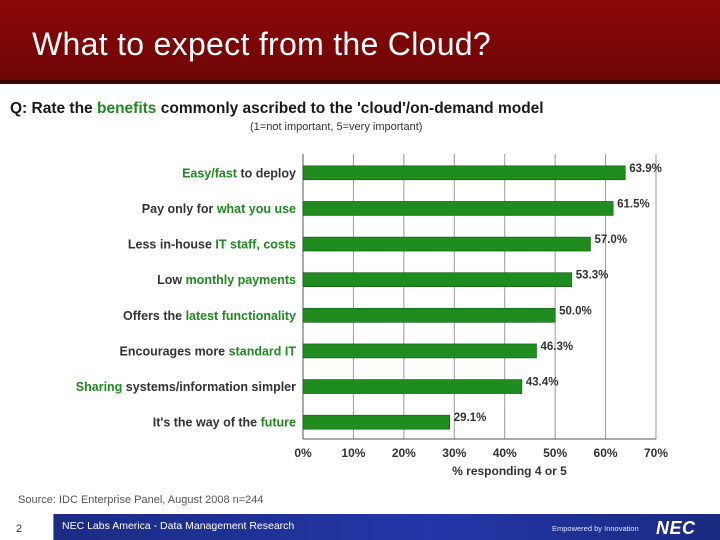 This screenshot has height=540, width=720. Describe the element at coordinates (556, 347) in the screenshot. I see `value-label: 46.3%` at that location.